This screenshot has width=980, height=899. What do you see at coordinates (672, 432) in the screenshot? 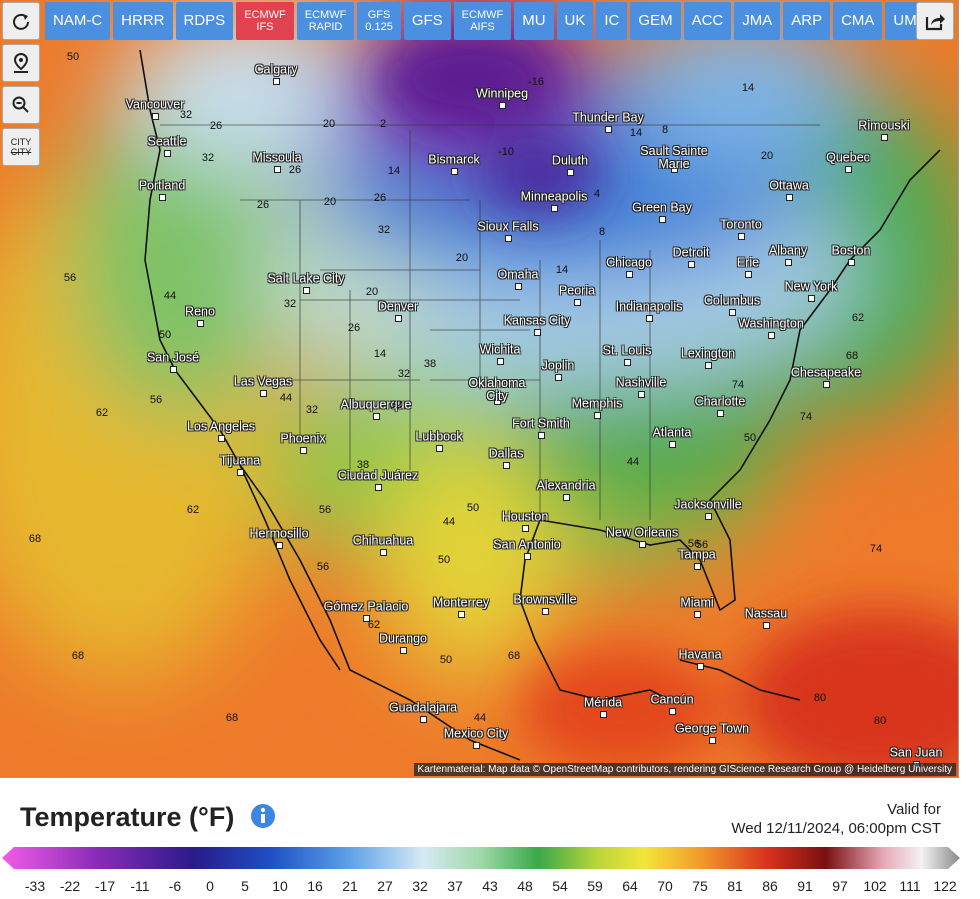
I see `city-label: Atlanta` at bounding box center [672, 432].